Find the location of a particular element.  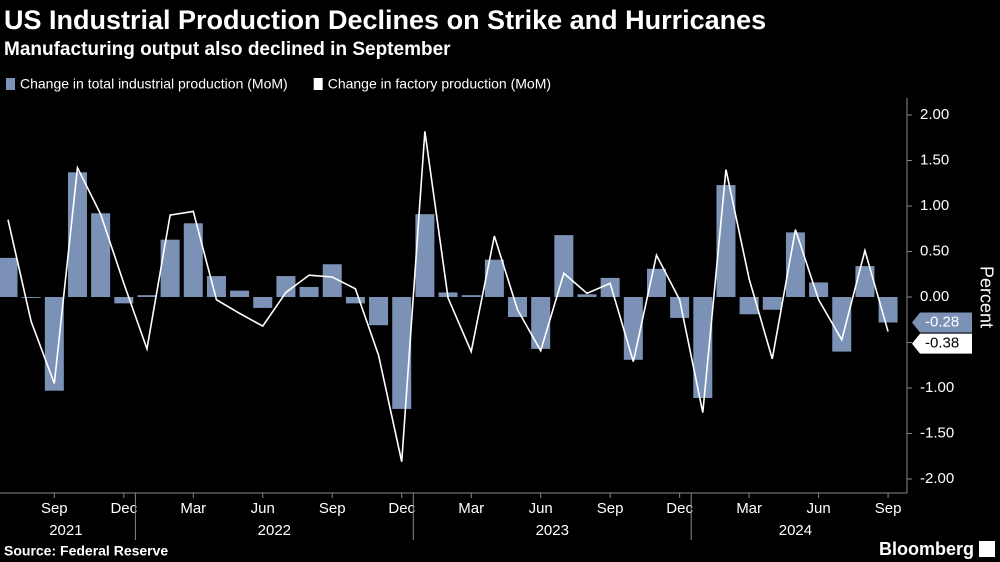

y-tick-label: 1.50 is located at coordinates (934, 159).